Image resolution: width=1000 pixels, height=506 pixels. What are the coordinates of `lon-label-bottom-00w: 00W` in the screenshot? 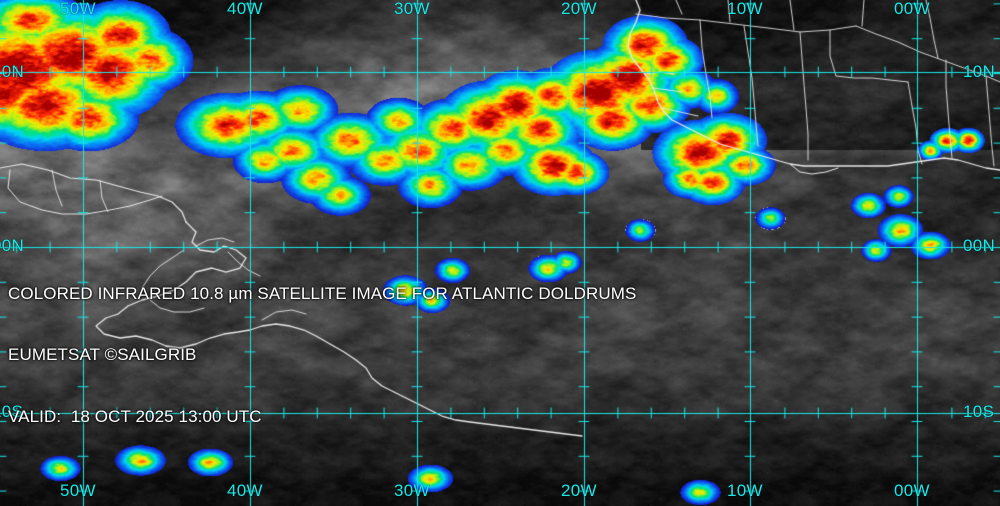 It's located at (912, 490).